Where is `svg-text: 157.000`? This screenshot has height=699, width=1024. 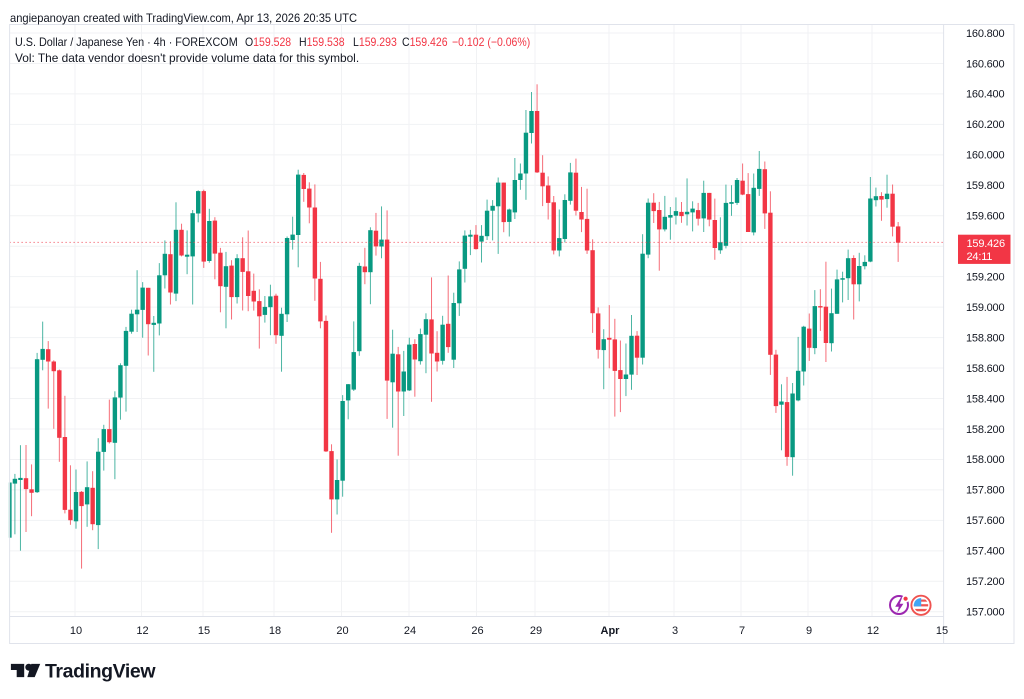
svg-text: 157.000 is located at coordinates (985, 613).